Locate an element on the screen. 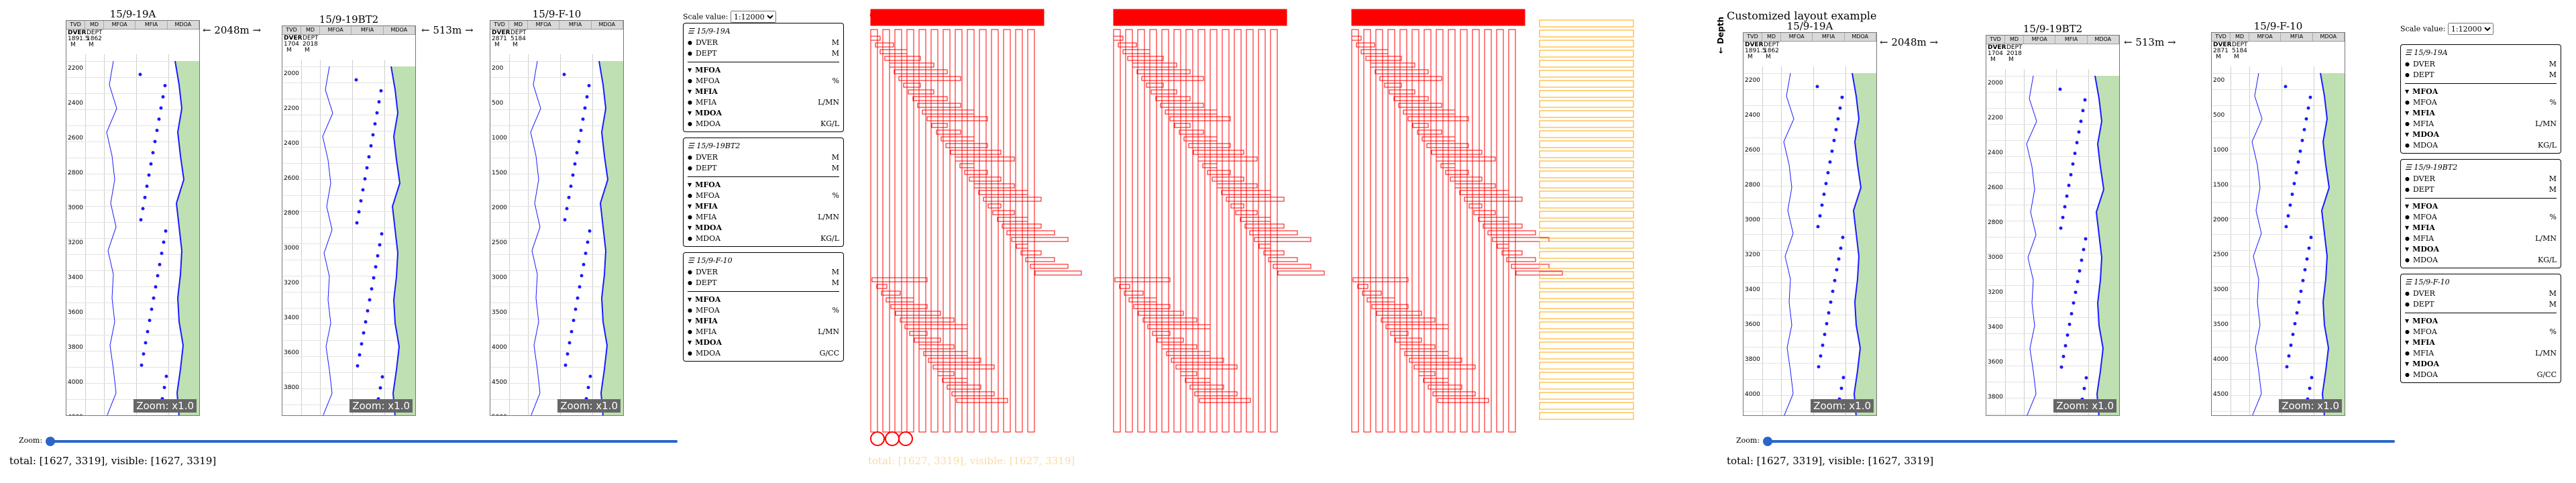  well-title: 15/9-19BT2 is located at coordinates (349, 19).